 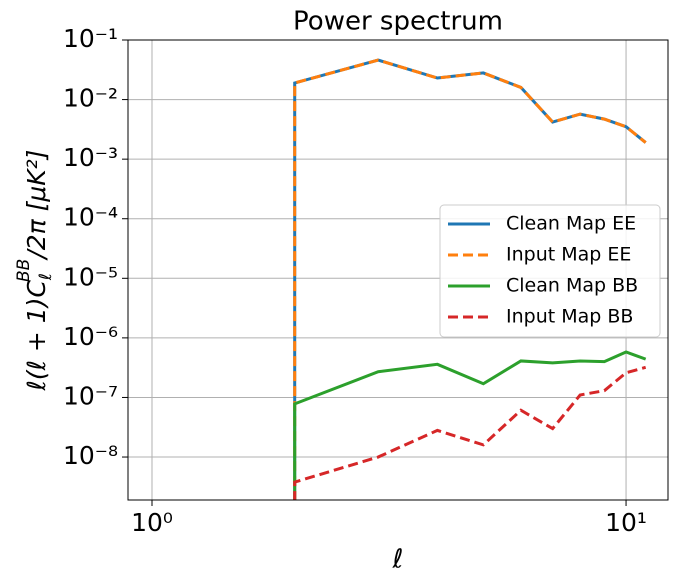 I want to click on x-axis-label: ℓ, so click(x=398, y=560).